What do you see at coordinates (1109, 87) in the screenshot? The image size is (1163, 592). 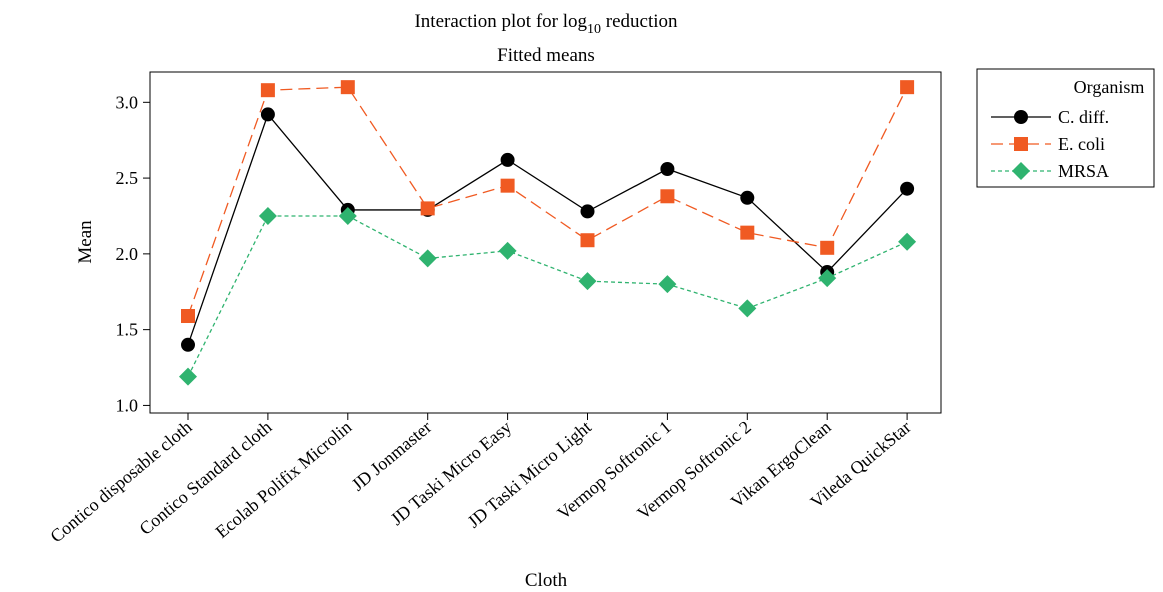 I see `legend-title: Organism` at bounding box center [1109, 87].